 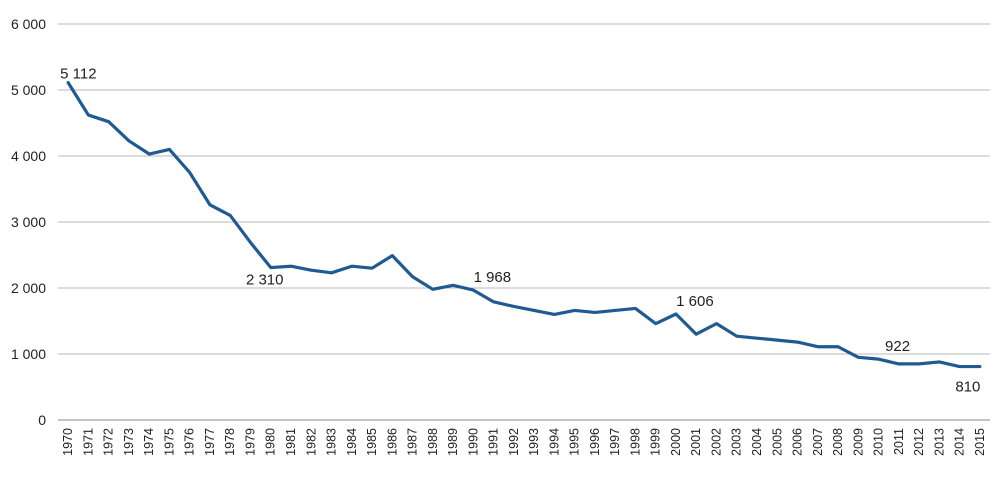 I want to click on data-label: 2 310, so click(x=265, y=280).